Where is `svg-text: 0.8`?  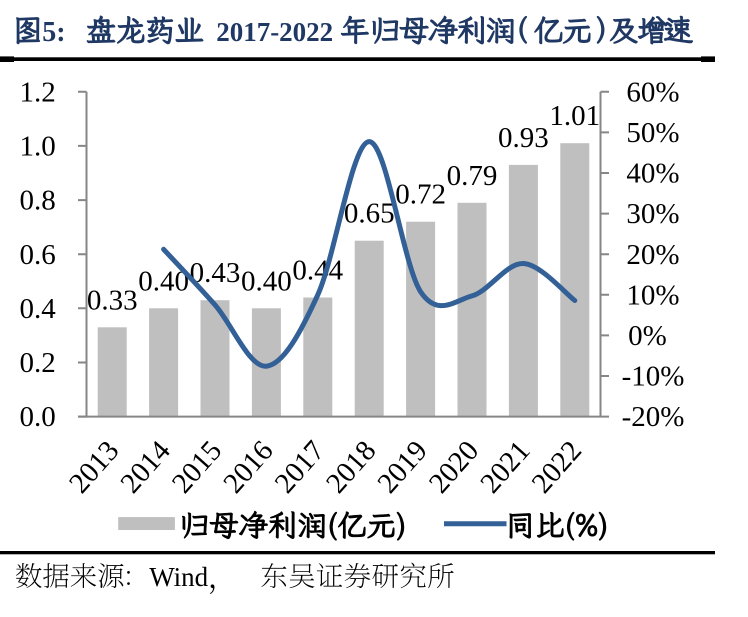
svg-text: 0.8 is located at coordinates (38, 201).